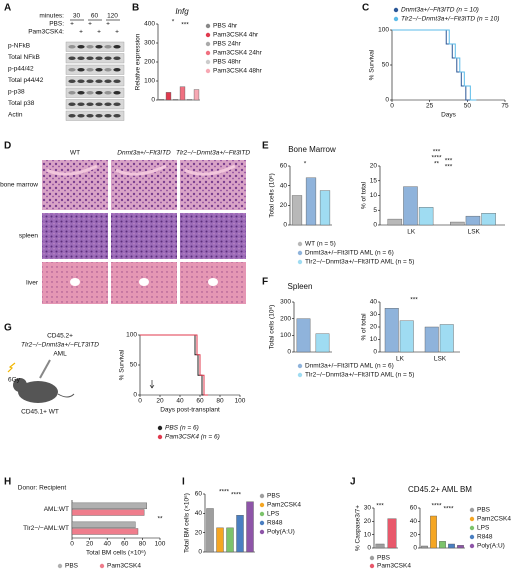 This screenshot has height=574, width=520. Describe the element at coordinates (227, 44) in the screenshot. I see `legend-label: PBS 24hr` at that location.